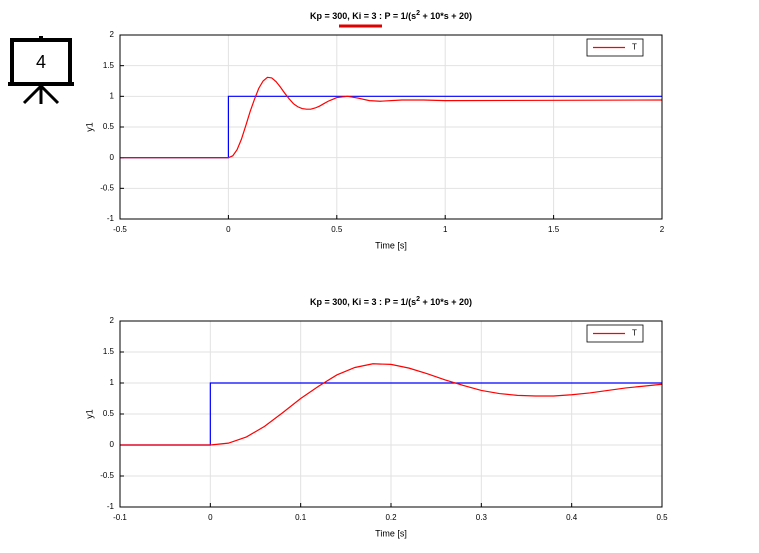 The width and height of the screenshot is (759, 553). I want to click on badge-icon: 4, so click(41, 70).